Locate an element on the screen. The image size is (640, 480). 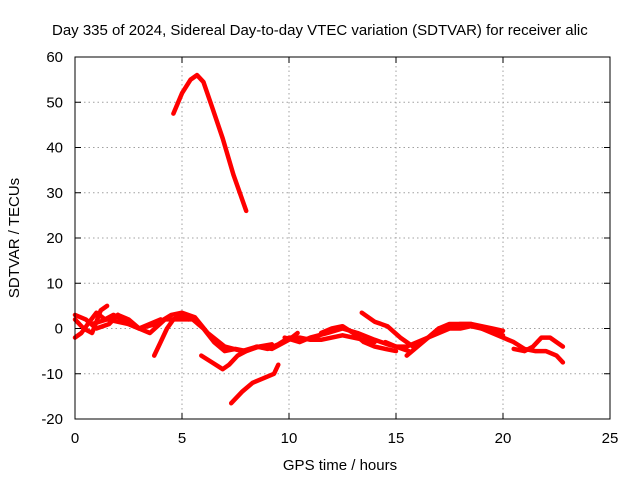
x-tick-label: 15 is located at coordinates (396, 438).